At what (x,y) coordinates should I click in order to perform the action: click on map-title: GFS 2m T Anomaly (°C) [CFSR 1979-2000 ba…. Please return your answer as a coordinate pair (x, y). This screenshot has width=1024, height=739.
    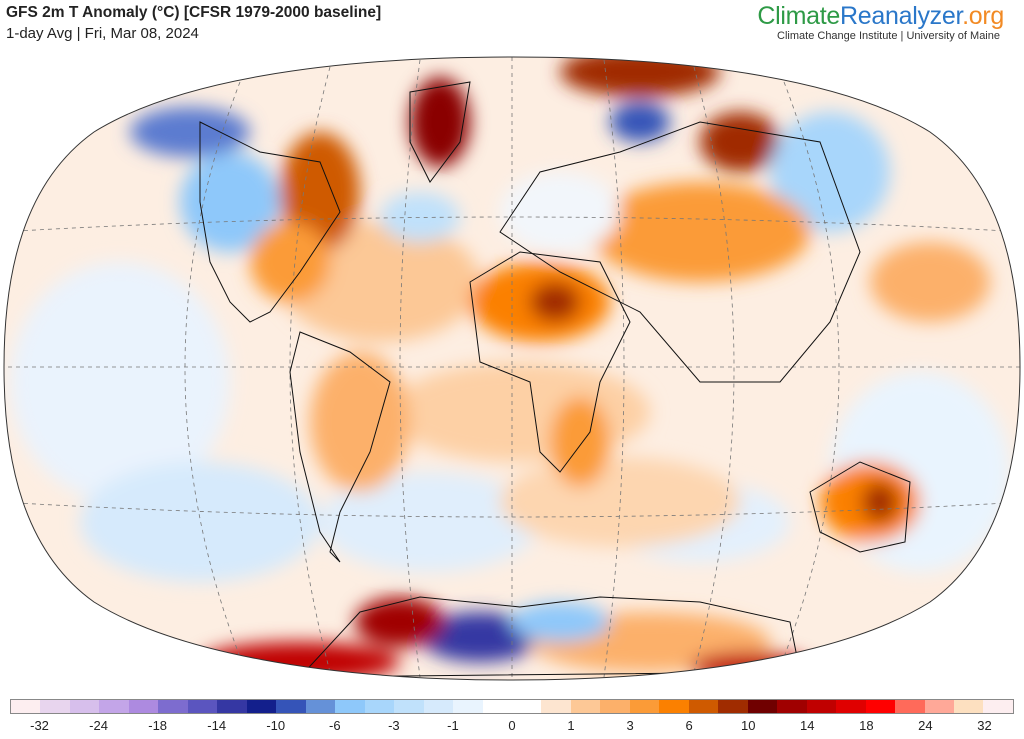
    Looking at the image, I should click on (194, 12).